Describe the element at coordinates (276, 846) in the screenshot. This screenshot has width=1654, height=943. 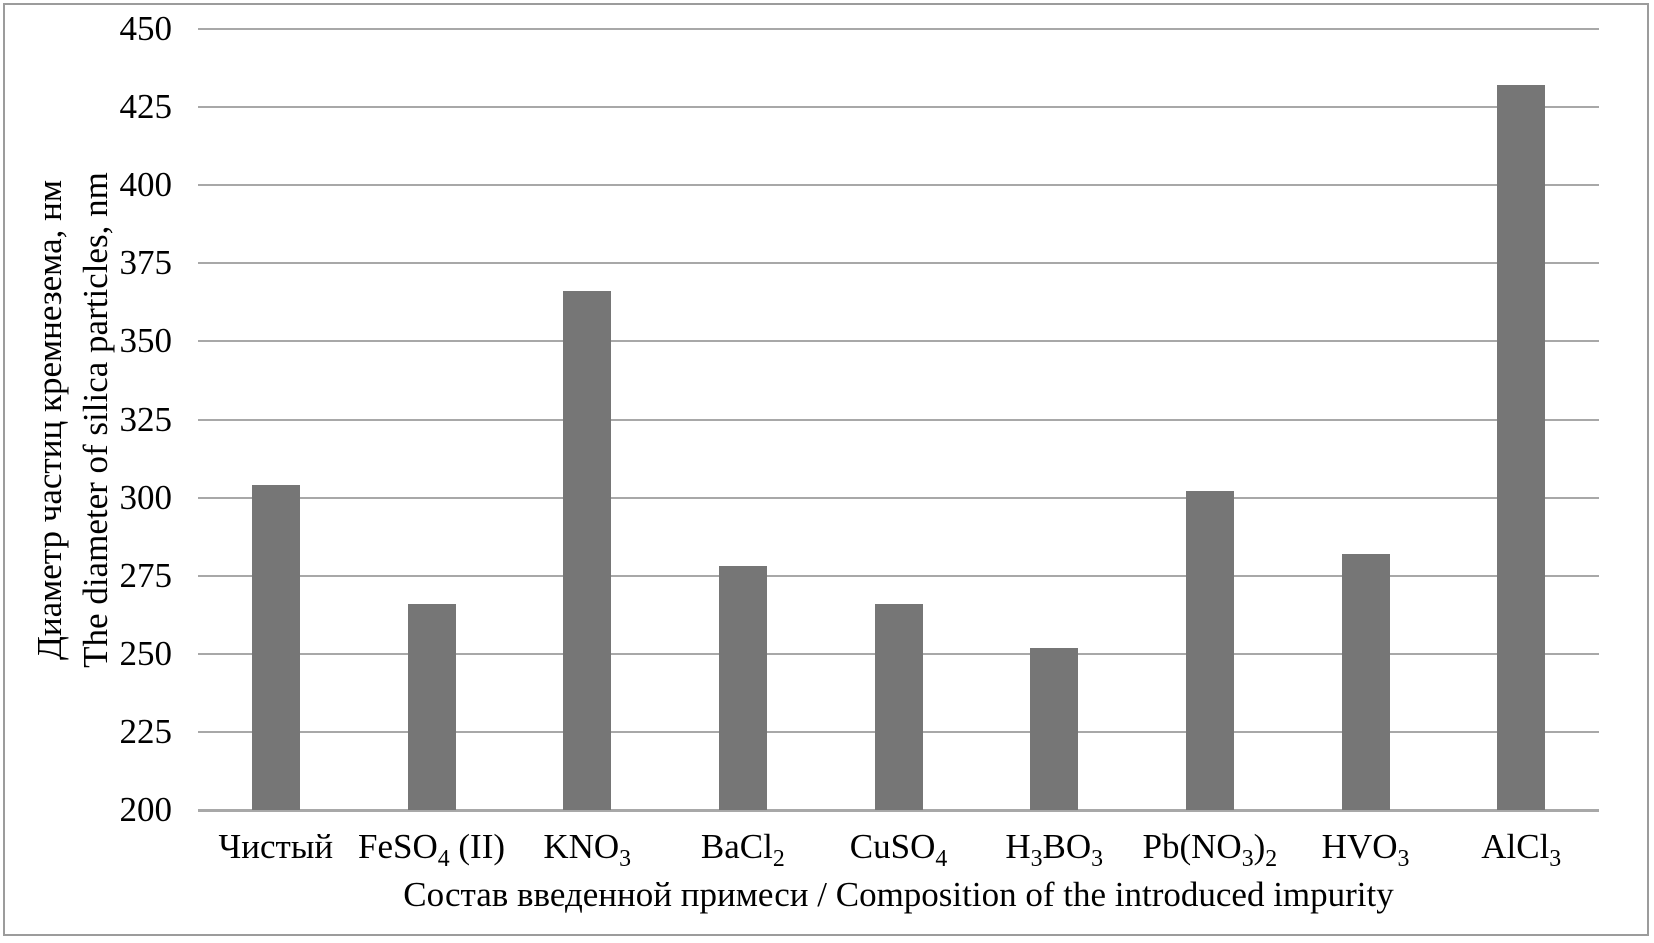
I see `x-category-label-Чистый: Чистый` at that location.